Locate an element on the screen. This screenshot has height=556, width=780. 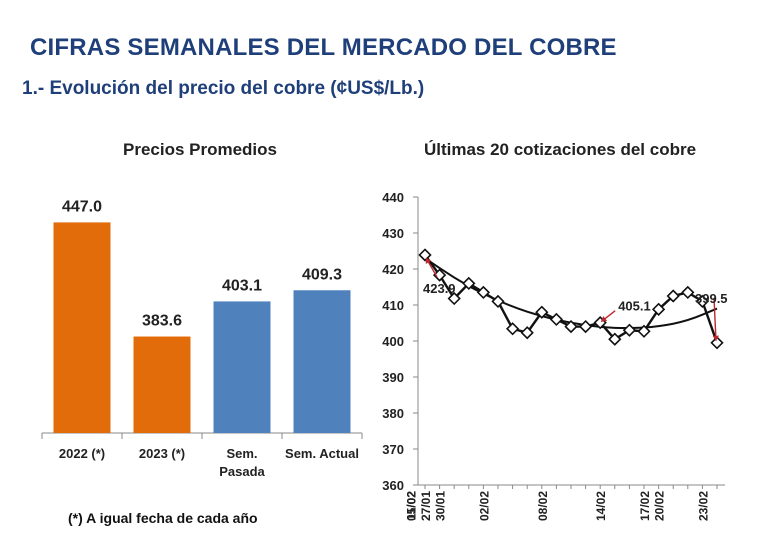
bar-value-label: 403.1 is located at coordinates (242, 285).